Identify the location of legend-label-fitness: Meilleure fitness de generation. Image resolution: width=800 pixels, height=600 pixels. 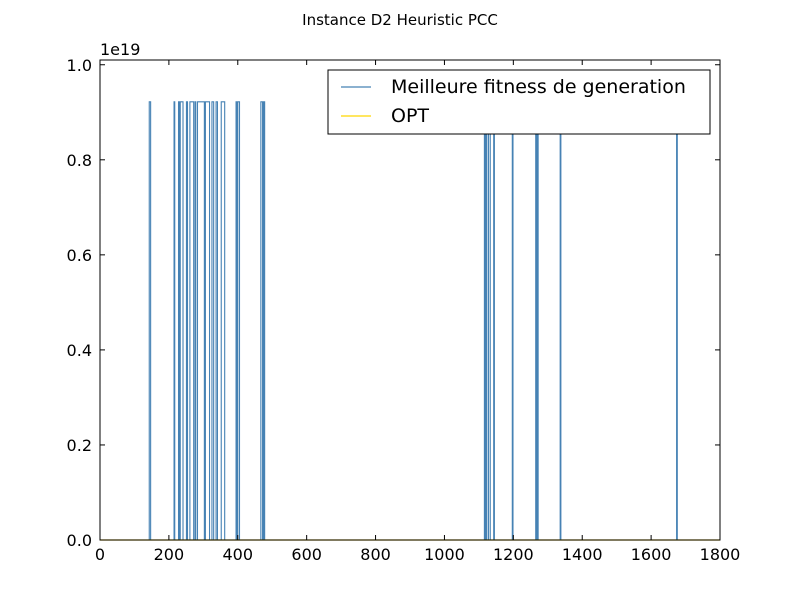
(538, 87).